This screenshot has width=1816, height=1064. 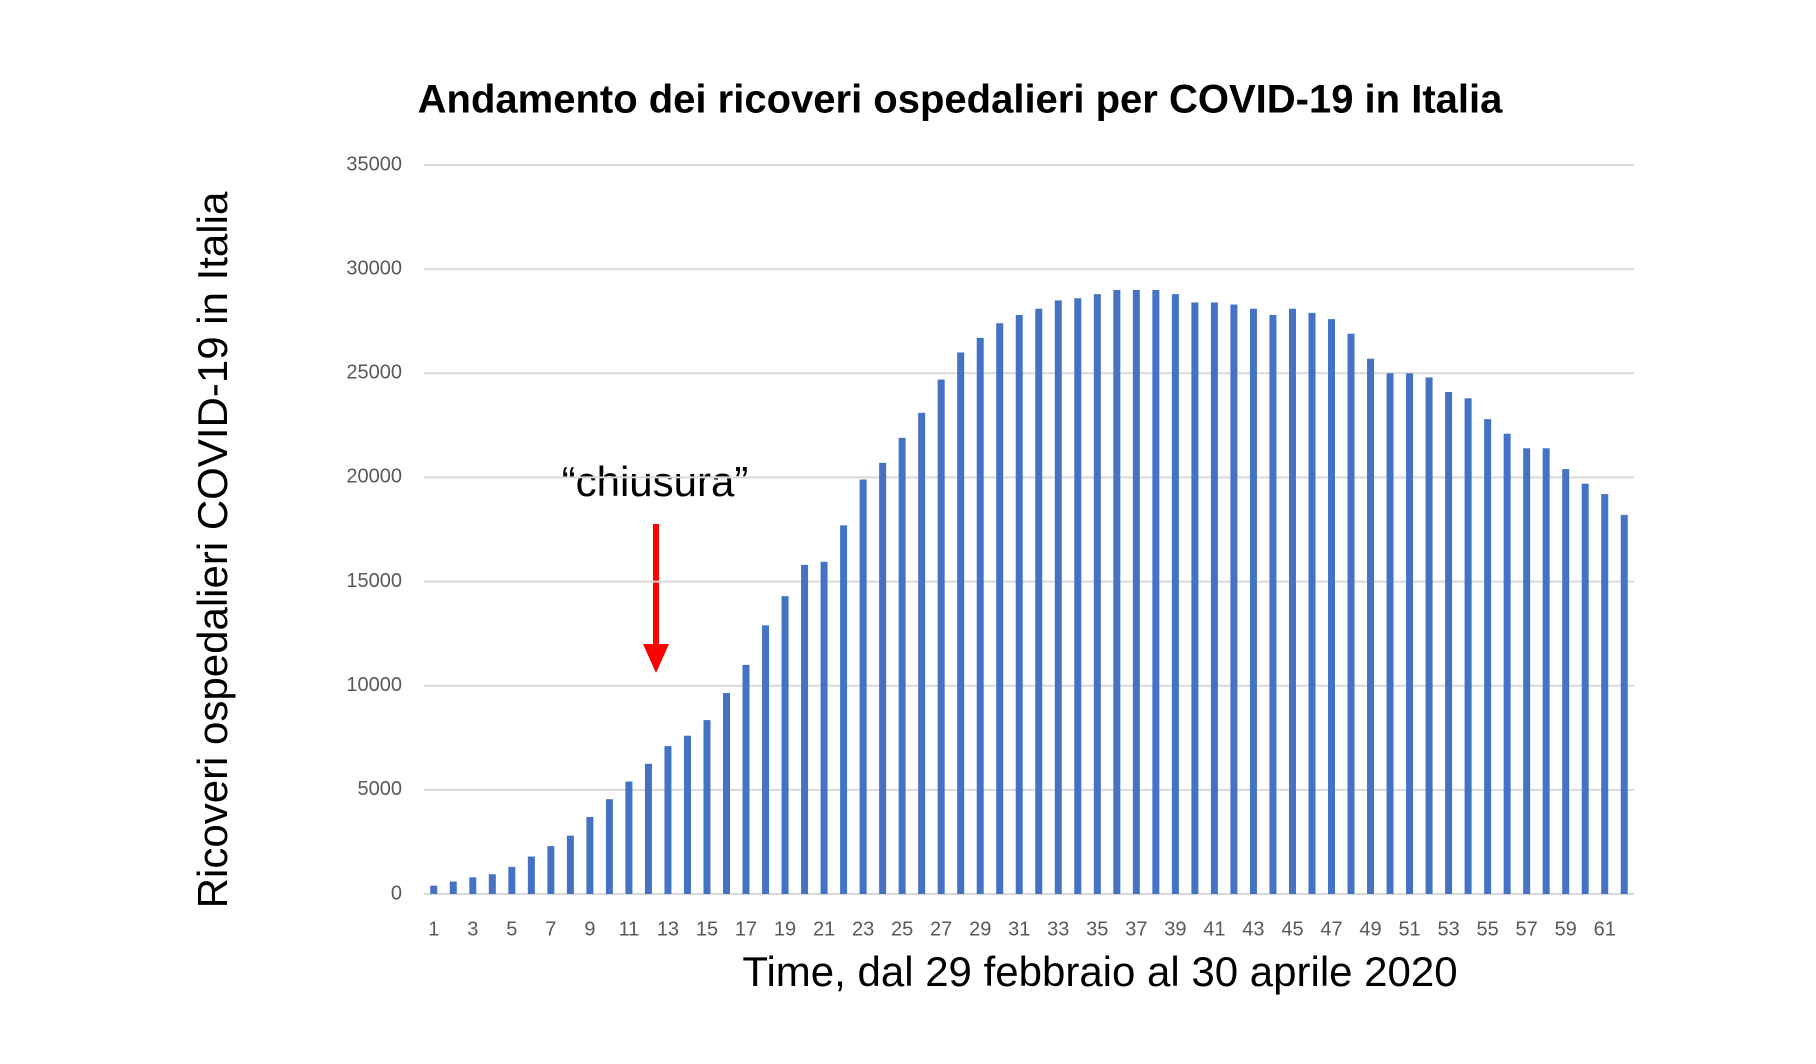 What do you see at coordinates (1097, 929) in the screenshot?
I see `x-tick-label: 35` at bounding box center [1097, 929].